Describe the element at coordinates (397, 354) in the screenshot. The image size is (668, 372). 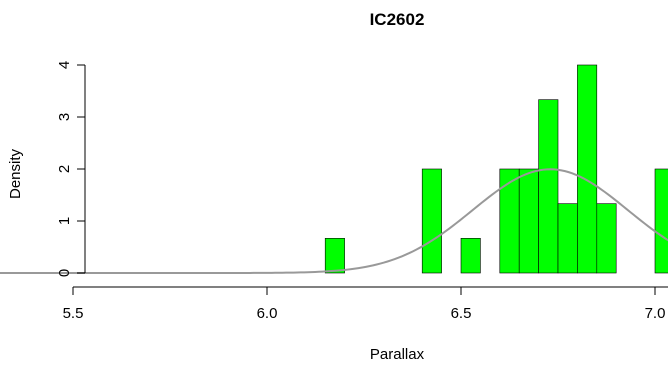
I see `x-axis-label: Parallax` at that location.